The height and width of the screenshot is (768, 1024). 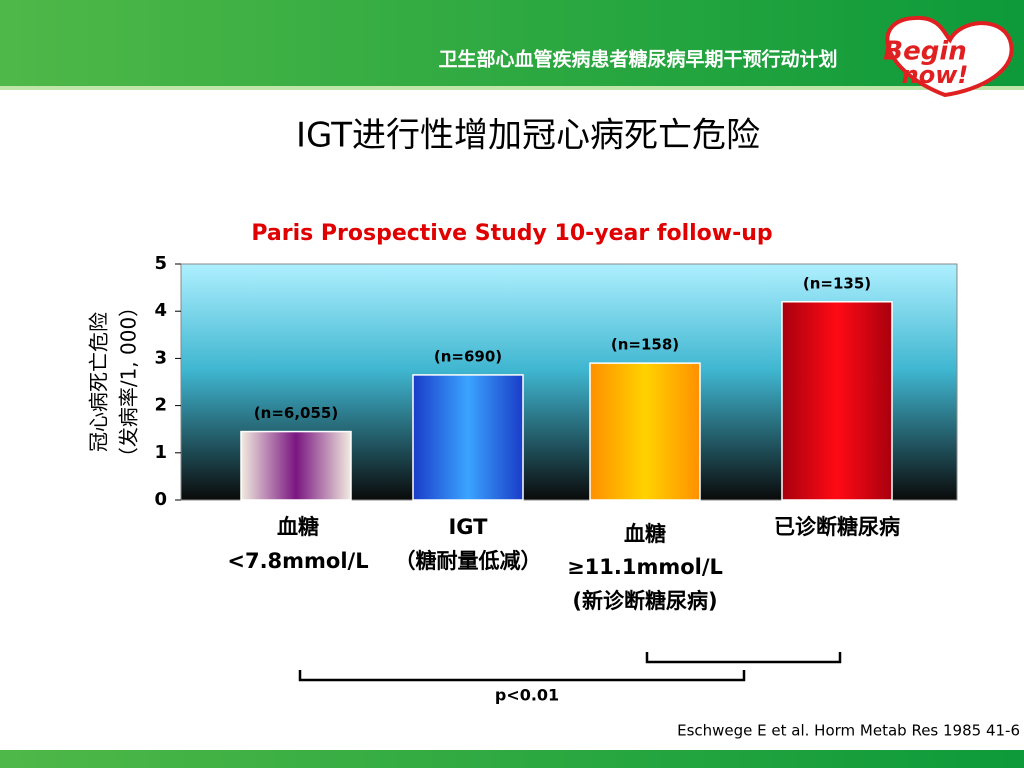 What do you see at coordinates (837, 283) in the screenshot?
I see `bar-annotation: (n=135)` at bounding box center [837, 283].